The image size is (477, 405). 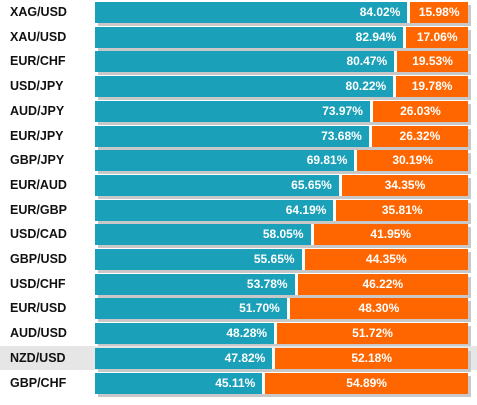 I want to click on bar-row: GBP/CHF 45.11% 54.89%, so click(x=238, y=384).